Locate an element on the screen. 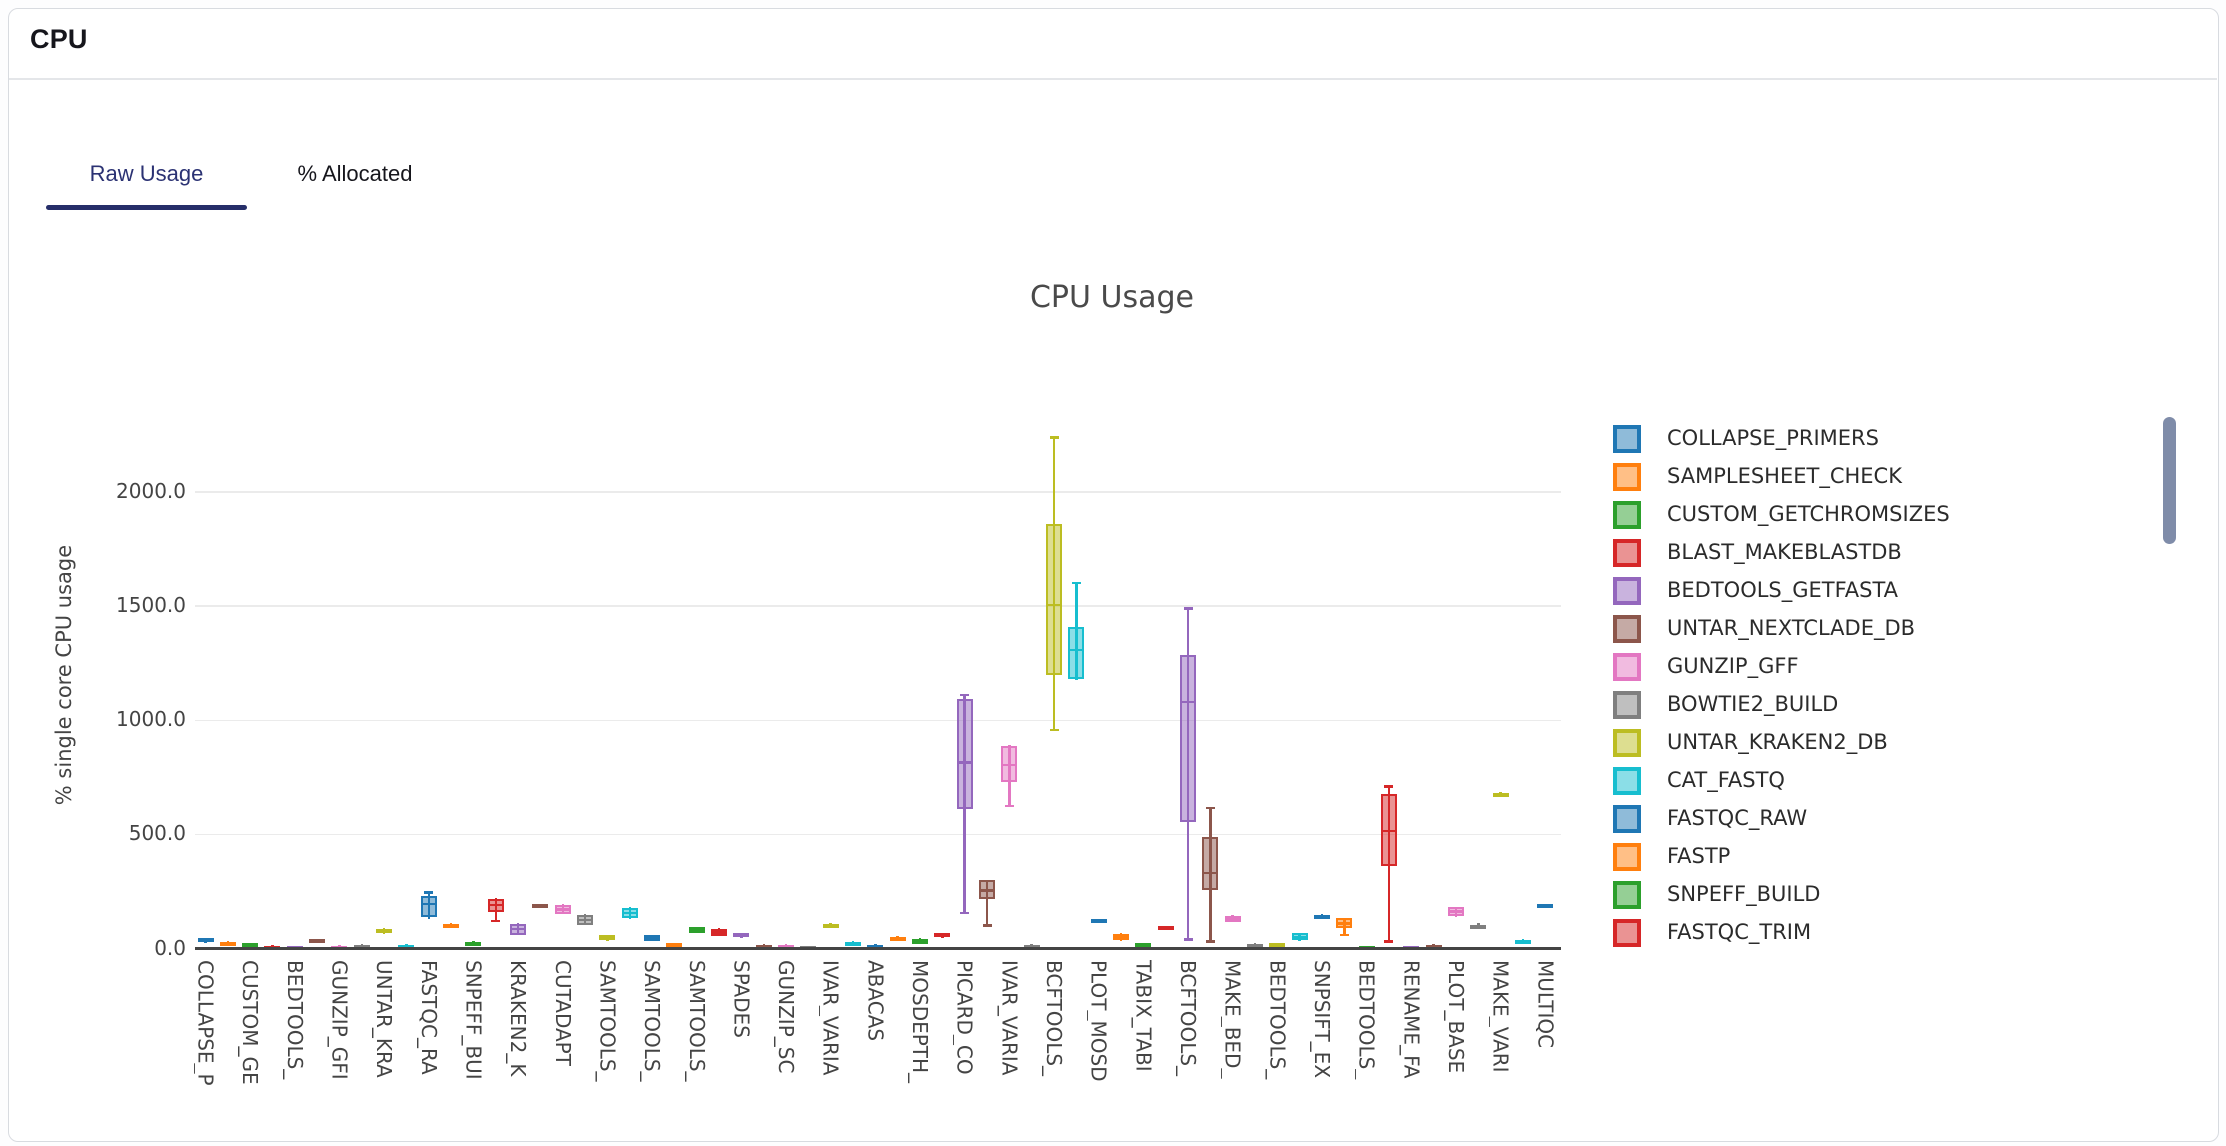  y-tick-label: 0.0 is located at coordinates (170, 947).